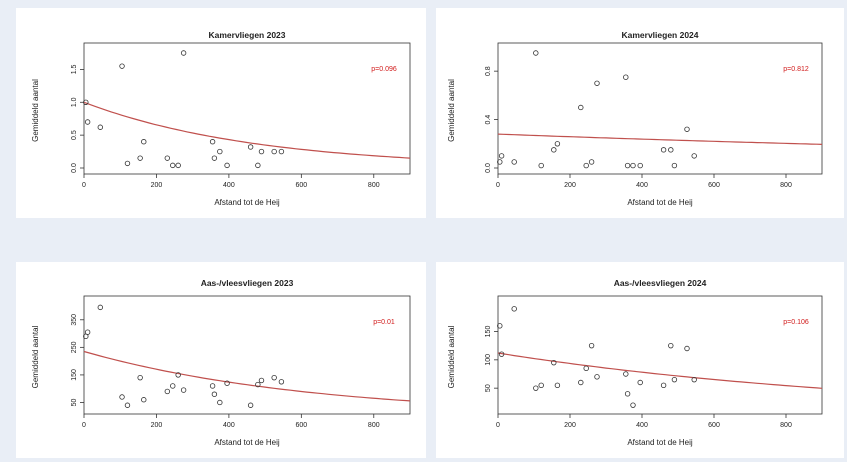 This screenshot has width=847, height=462. I want to click on y-tick-label: 0.4, so click(488, 120).